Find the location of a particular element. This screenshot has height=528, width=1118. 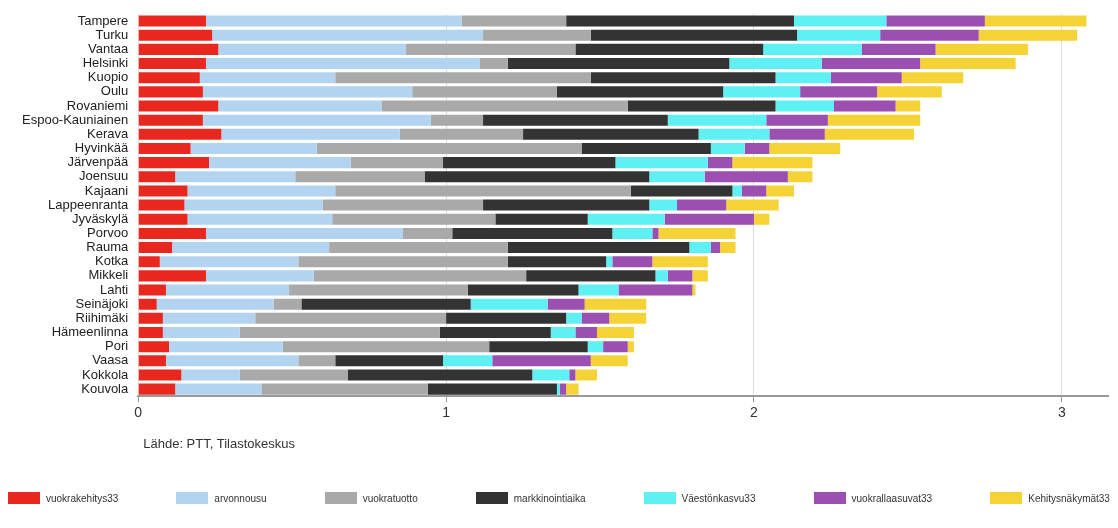

x-tick-label: 2 is located at coordinates (754, 412).